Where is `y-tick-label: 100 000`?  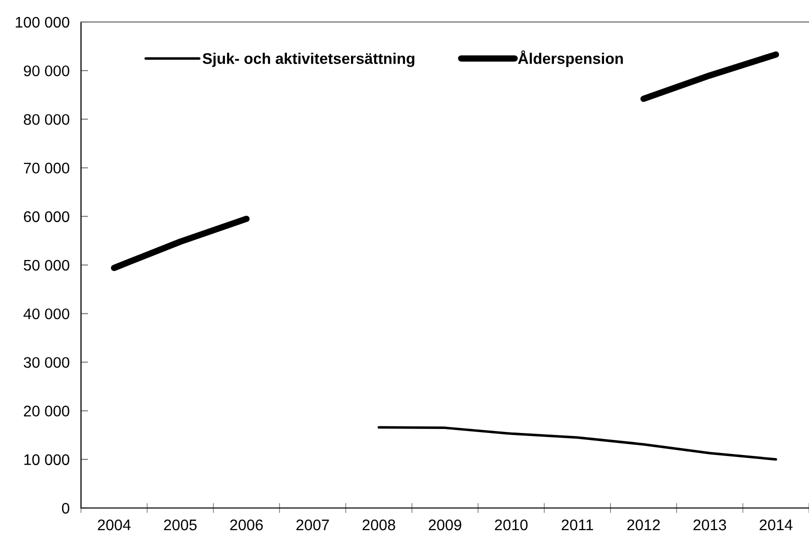 y-tick-label: 100 000 is located at coordinates (43, 22).